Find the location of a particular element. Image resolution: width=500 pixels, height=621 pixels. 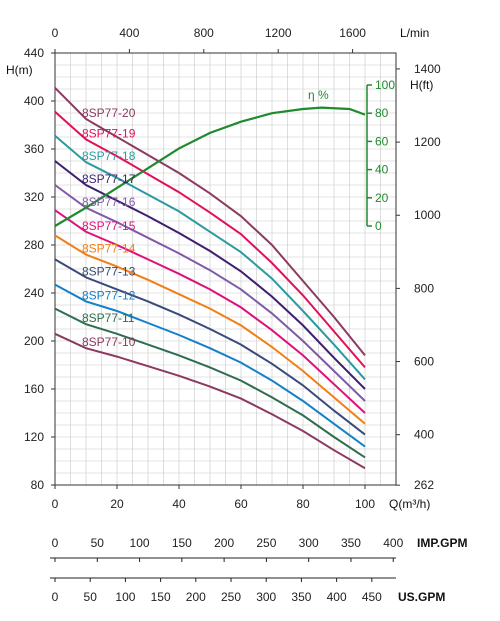

efficiency-tick-label: 40 is located at coordinates (382, 170).